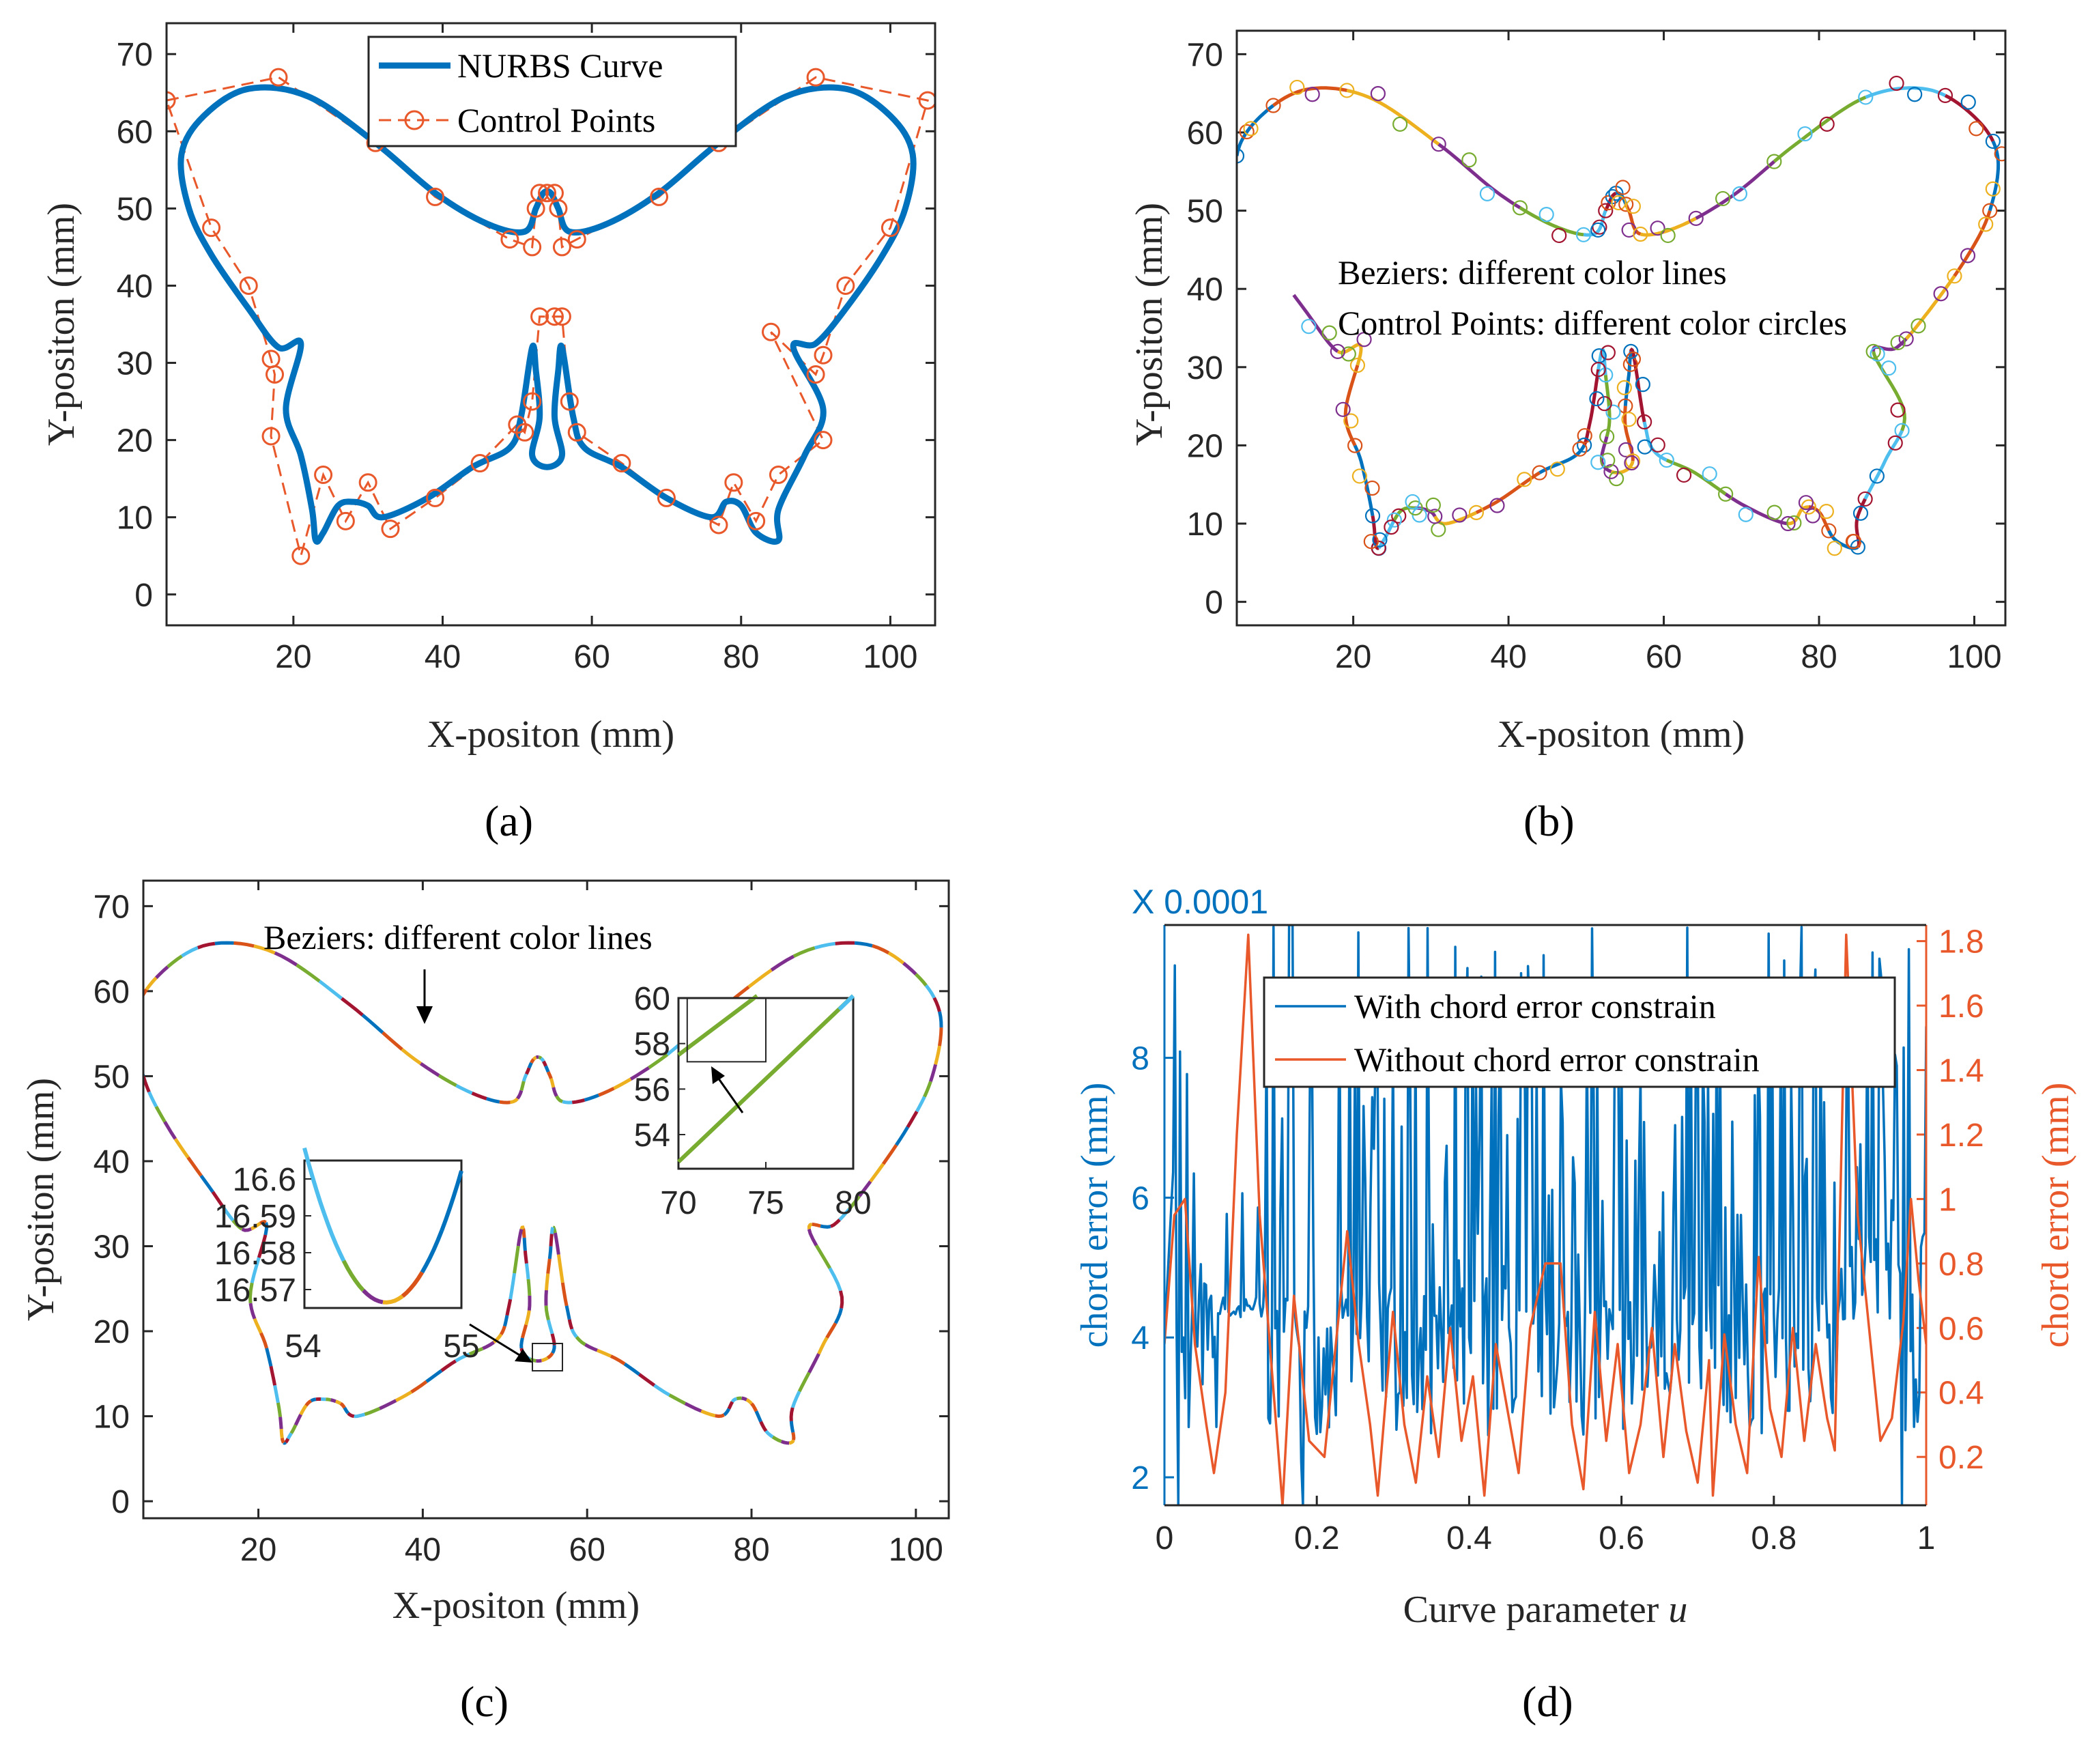  I want to click on panel-a-axes-box, so click(550, 324).